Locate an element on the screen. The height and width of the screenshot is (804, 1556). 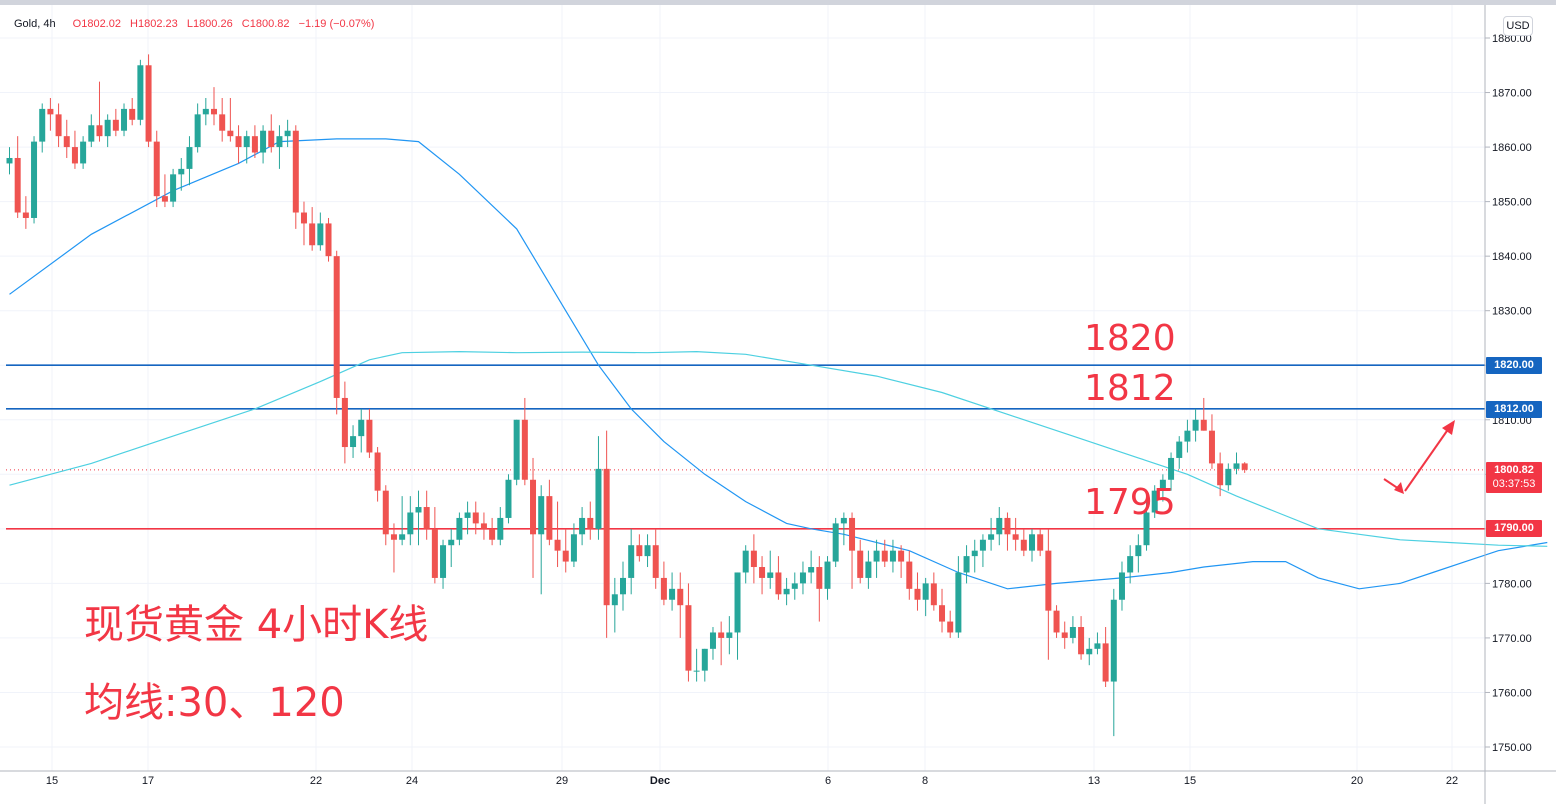
currency-button: USD is located at coordinates (1518, 26).